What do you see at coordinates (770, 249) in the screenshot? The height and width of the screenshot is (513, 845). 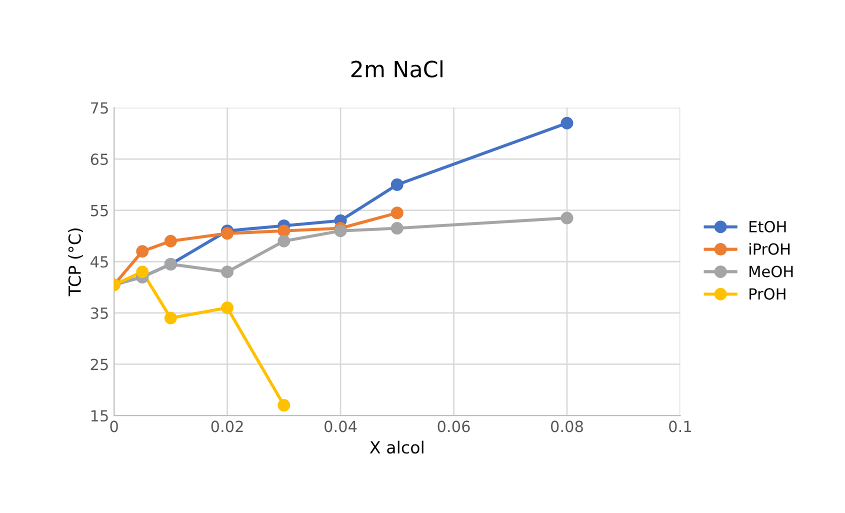 I see `legend-label: iPrOH` at bounding box center [770, 249].